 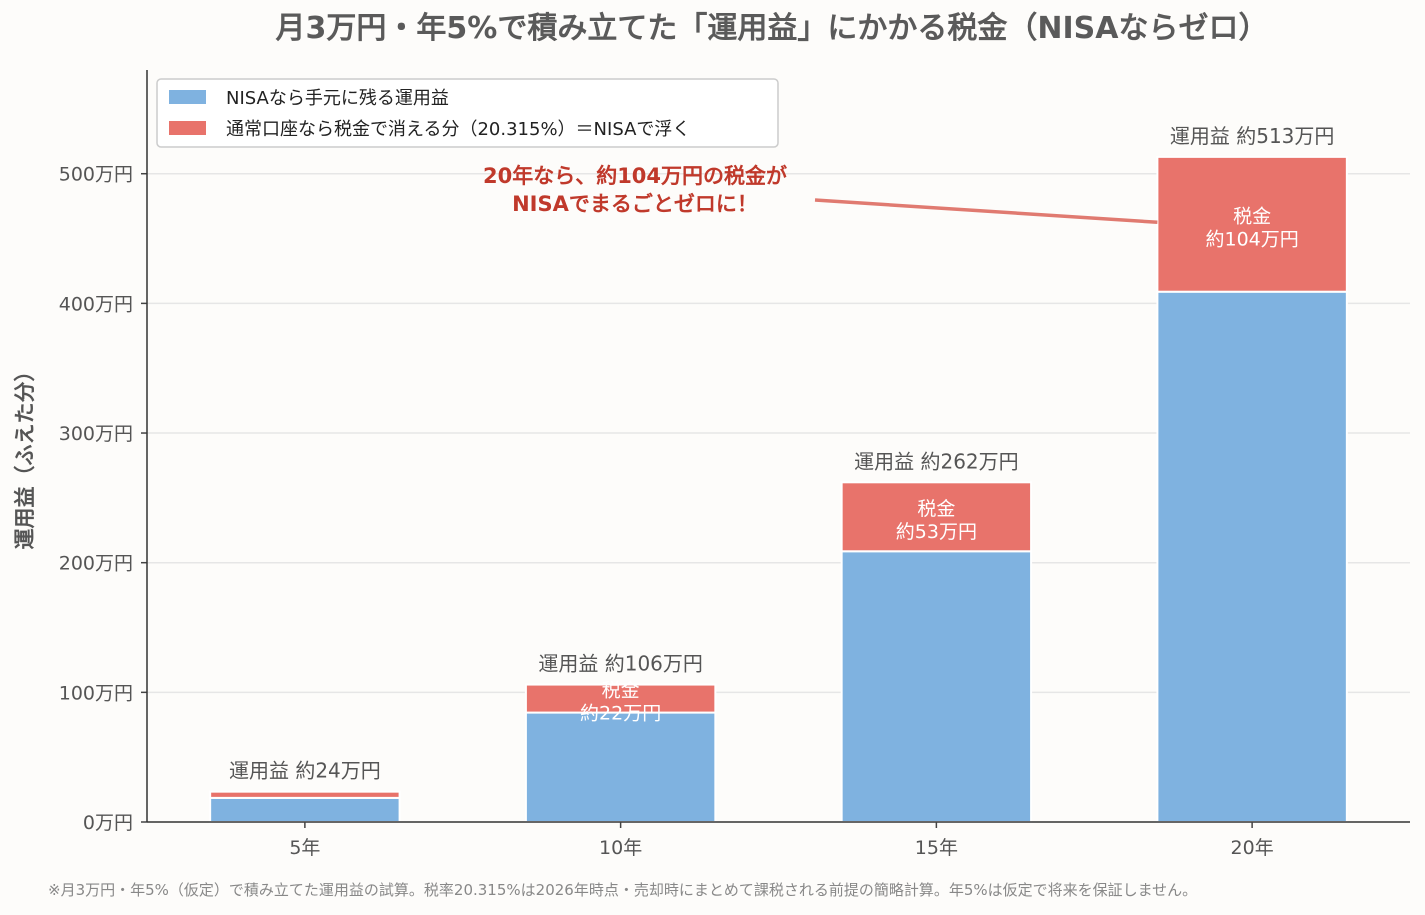 I want to click on legend-box, so click(x=467, y=113).